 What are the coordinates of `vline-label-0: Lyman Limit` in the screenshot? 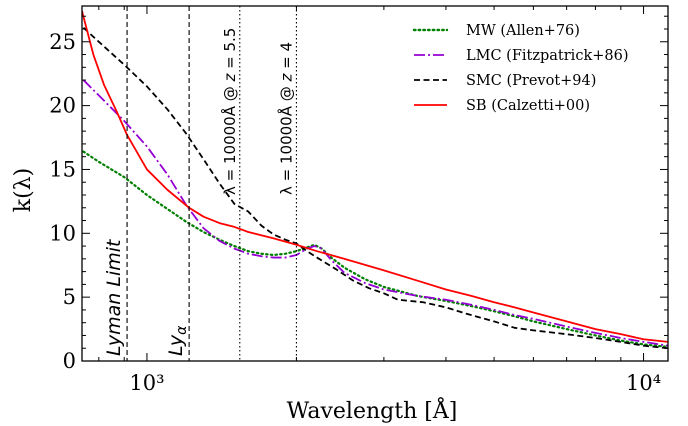 It's located at (114, 297).